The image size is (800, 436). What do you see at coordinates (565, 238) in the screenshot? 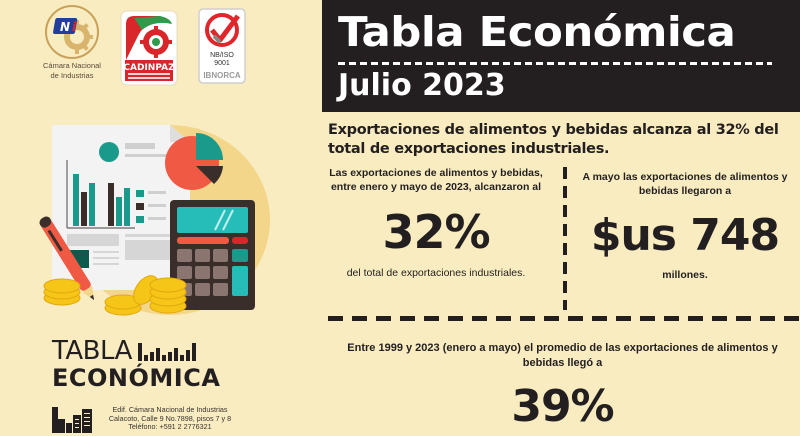
I see `vertical-divider` at bounding box center [565, 238].